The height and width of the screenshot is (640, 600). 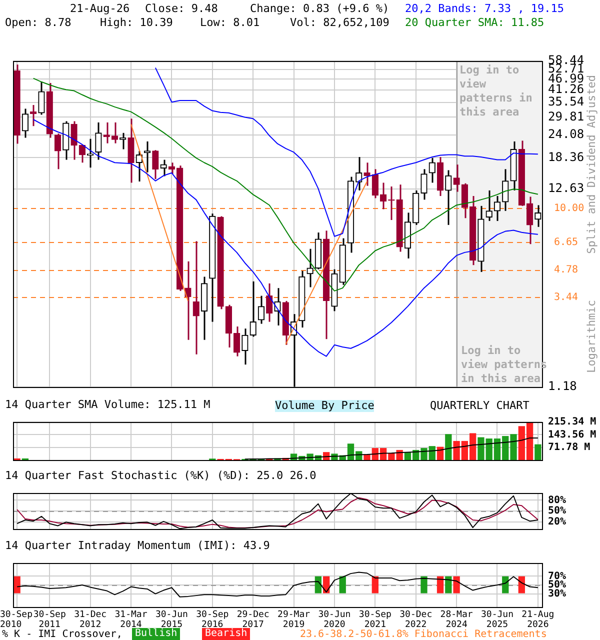 I want to click on text: 20,2 Bands: 7.33 , 19.15, so click(x=484, y=8).